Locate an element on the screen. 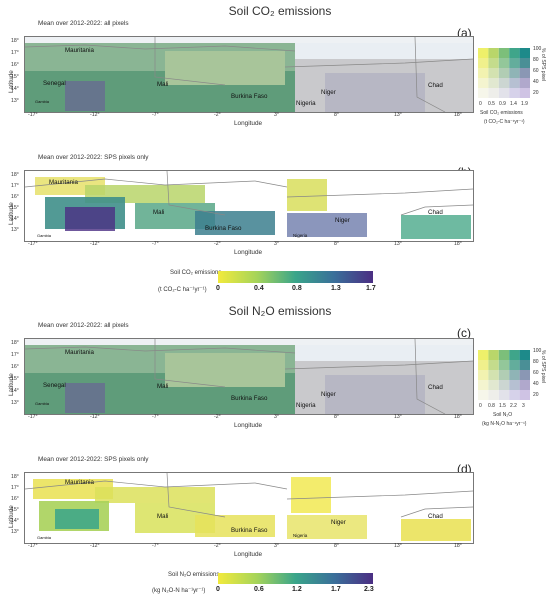 The width and height of the screenshot is (560, 600). lat-tick: 14° is located at coordinates (15, 521).